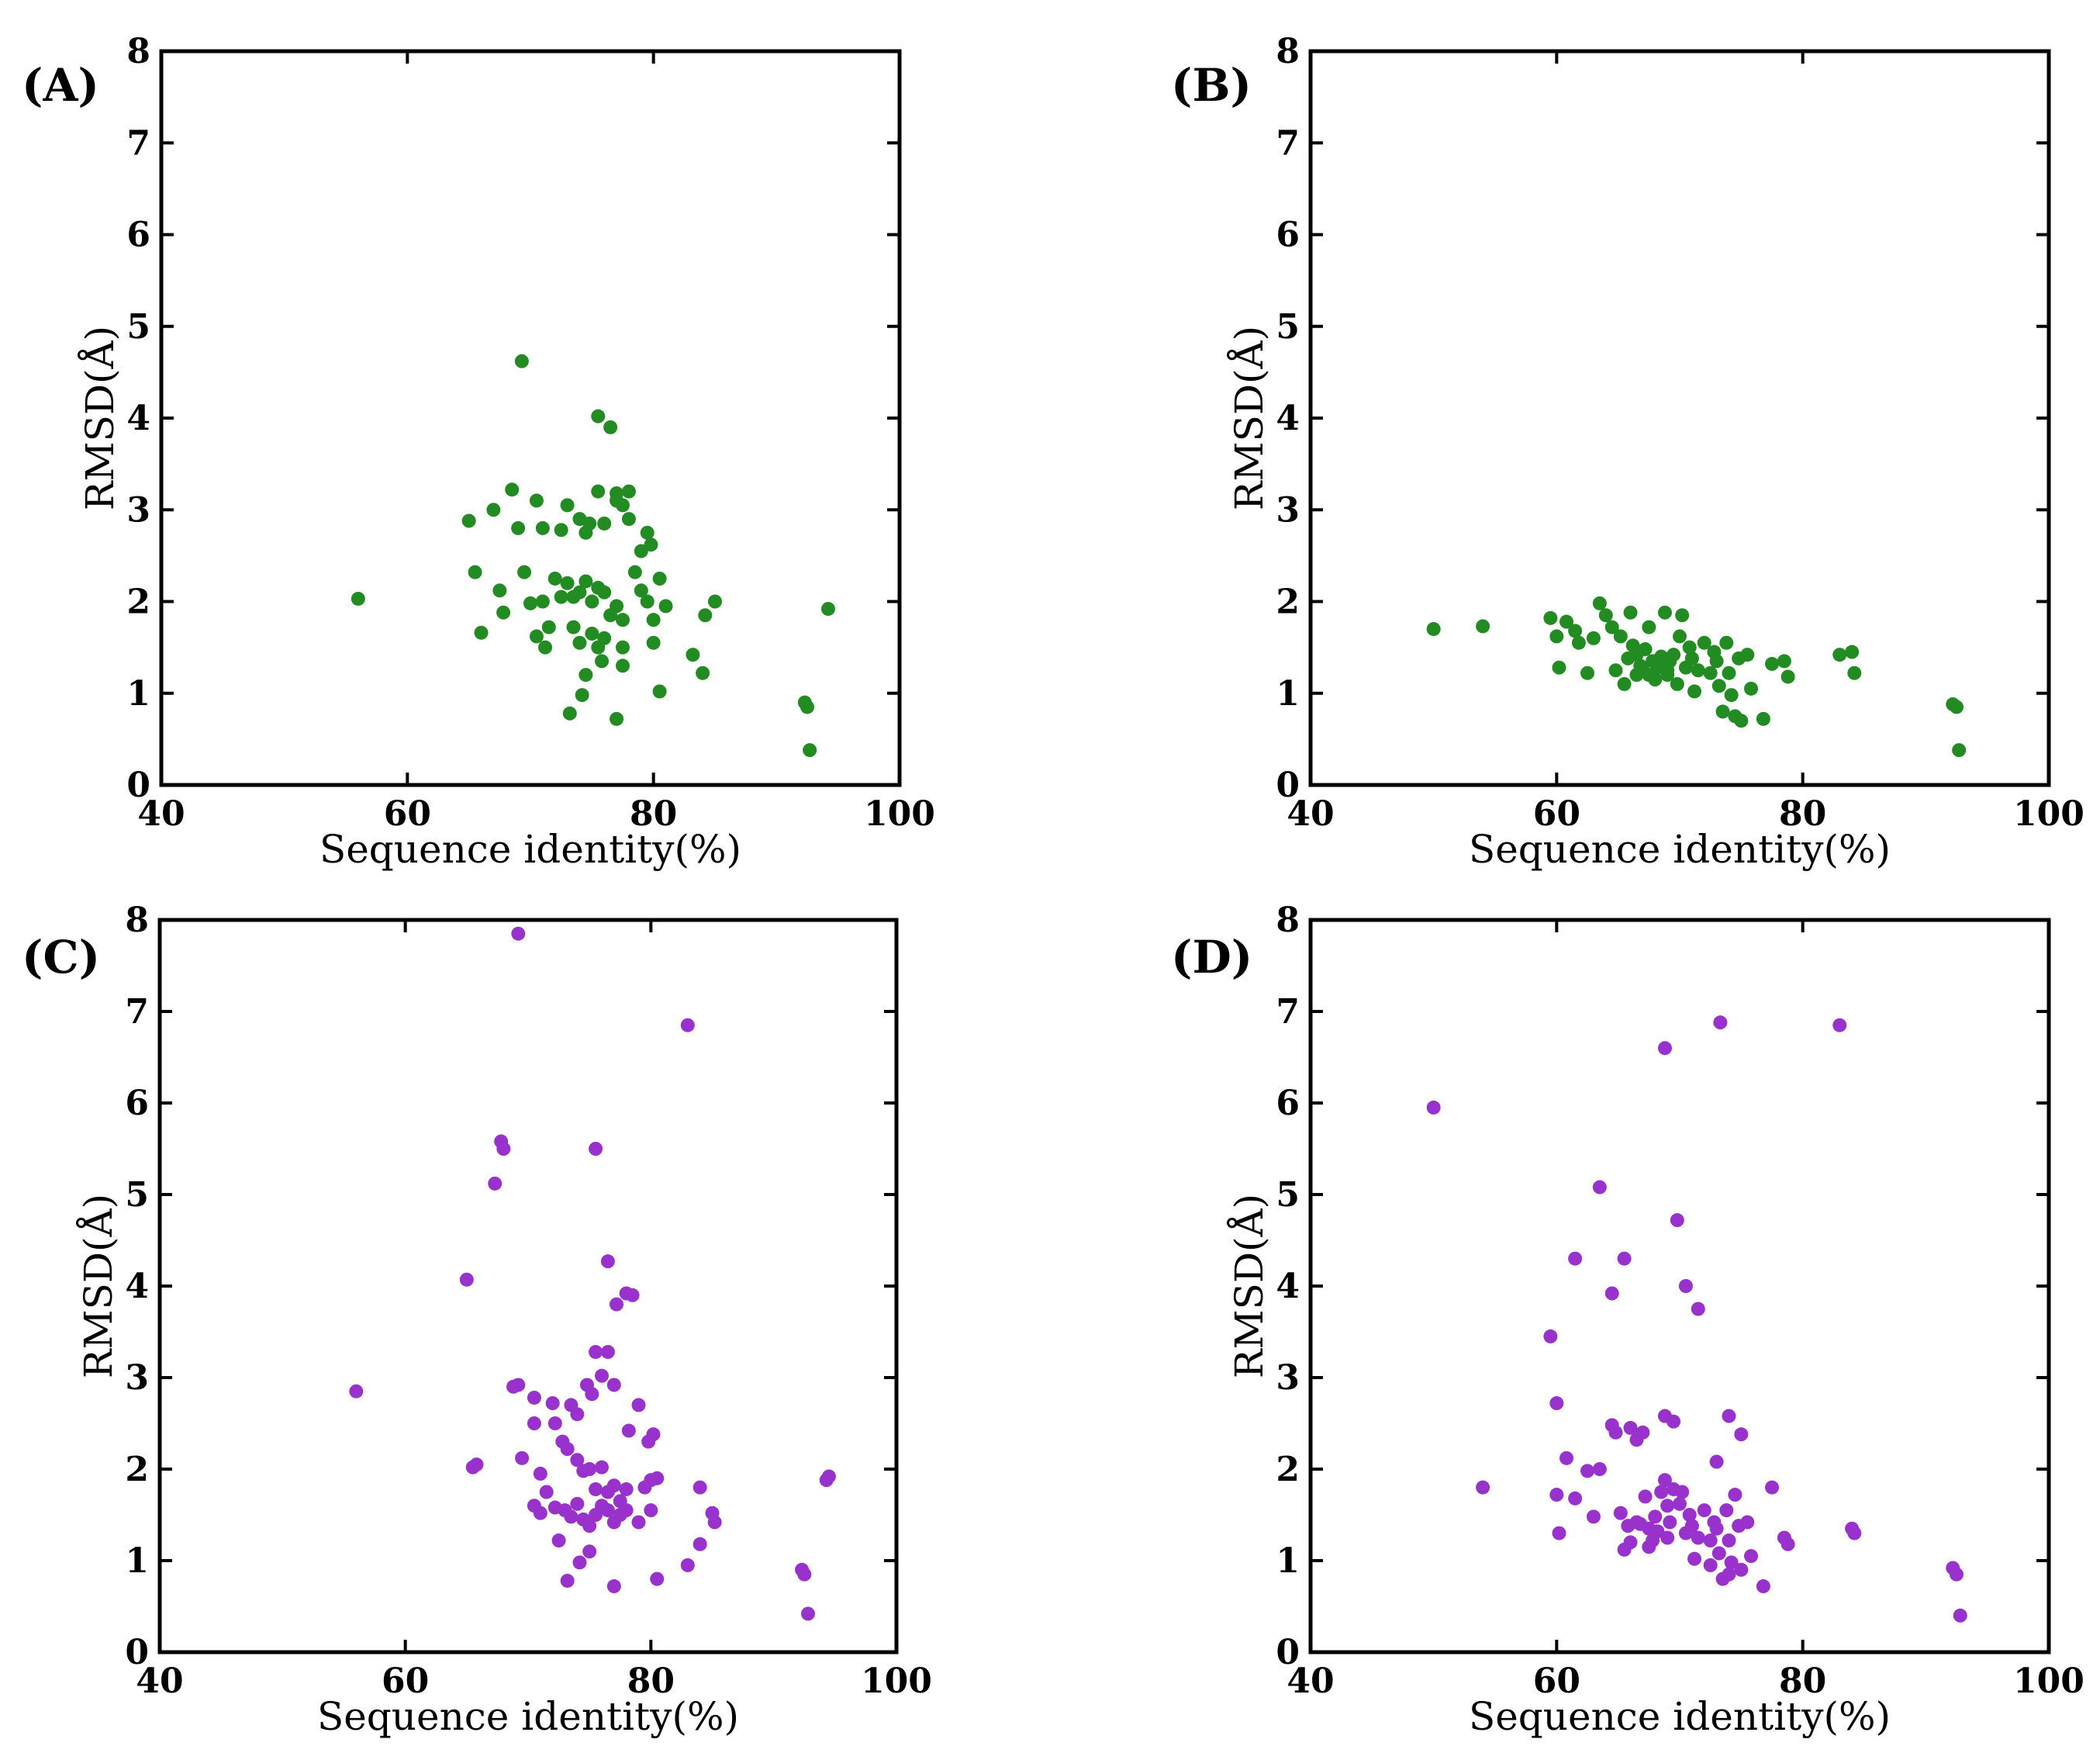 The image size is (2100, 1753). What do you see at coordinates (100, 418) in the screenshot?
I see `y-axis-title: RMSD(Å)` at bounding box center [100, 418].